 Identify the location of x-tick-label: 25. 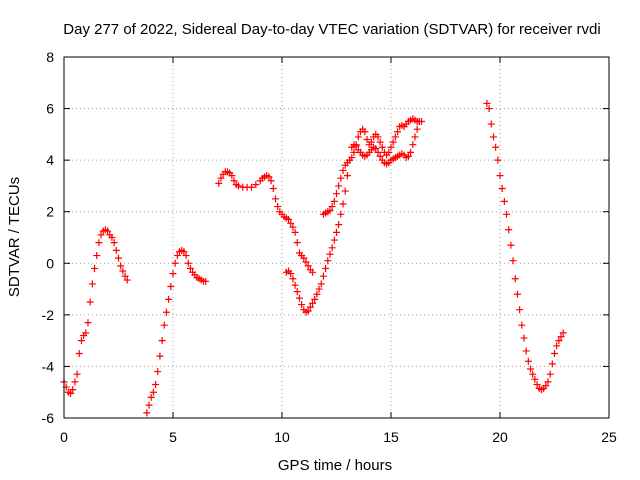
(609, 437).